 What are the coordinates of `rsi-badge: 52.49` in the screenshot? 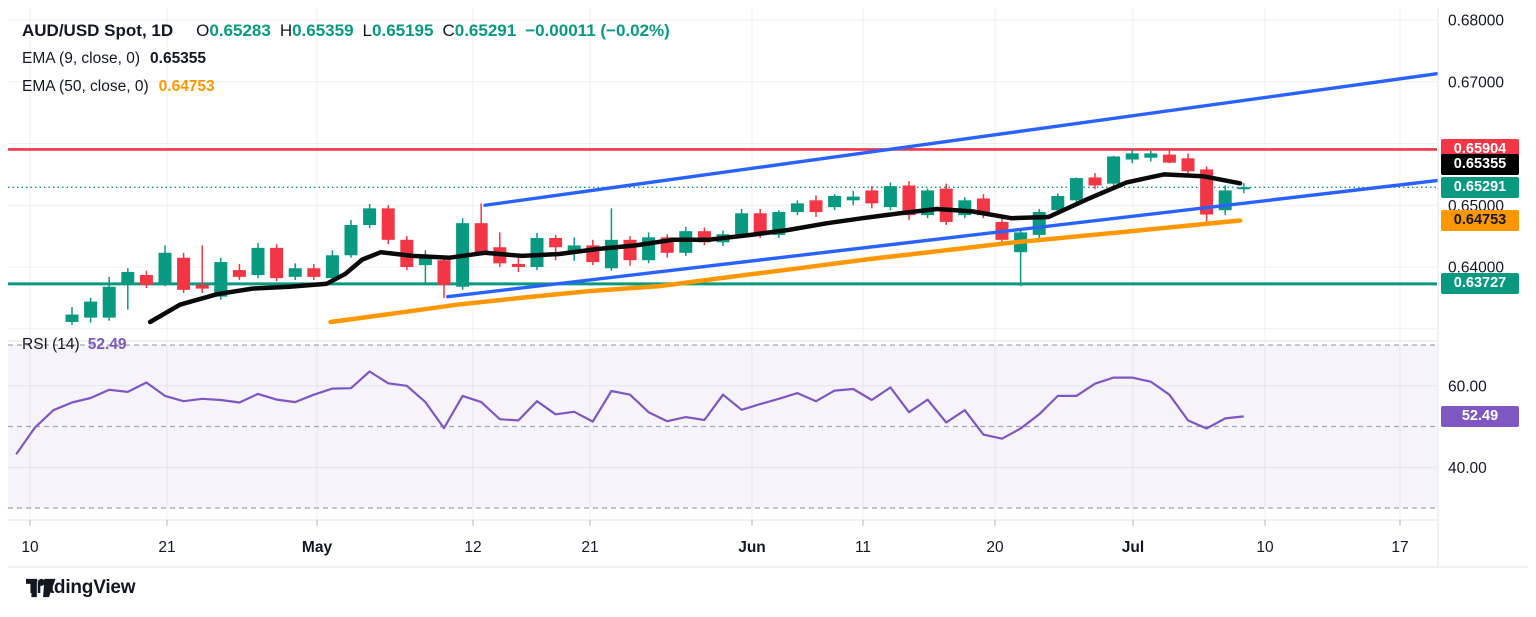 It's located at (1480, 416).